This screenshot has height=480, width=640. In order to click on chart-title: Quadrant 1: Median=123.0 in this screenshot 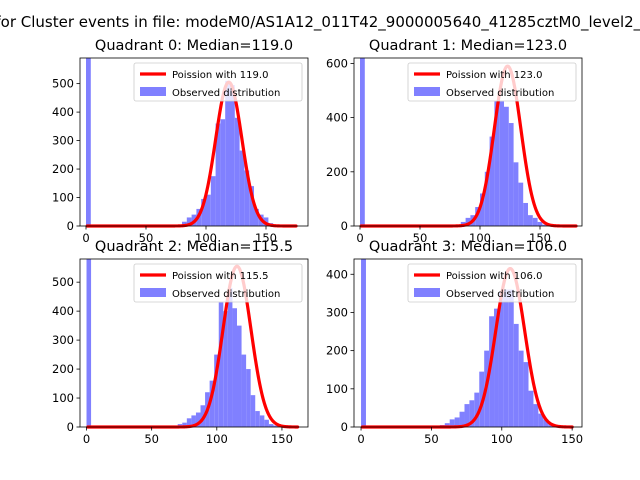, I will do `click(468, 46)`.